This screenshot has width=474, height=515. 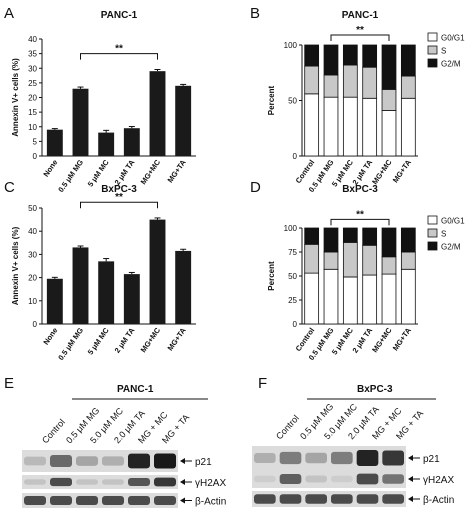 I want to click on panel-letter: A, so click(x=9, y=13).